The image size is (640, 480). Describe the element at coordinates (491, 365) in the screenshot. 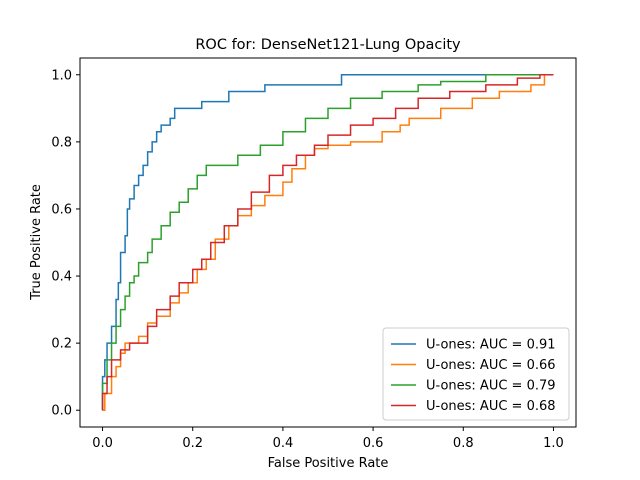

I see `legend-entry-label: U-ones: AUC = 0.66` at that location.